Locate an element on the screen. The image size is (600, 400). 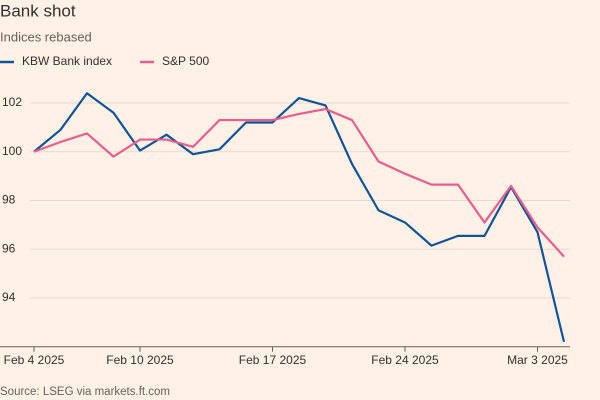
y-tick-label: 102 is located at coordinates (12, 102).